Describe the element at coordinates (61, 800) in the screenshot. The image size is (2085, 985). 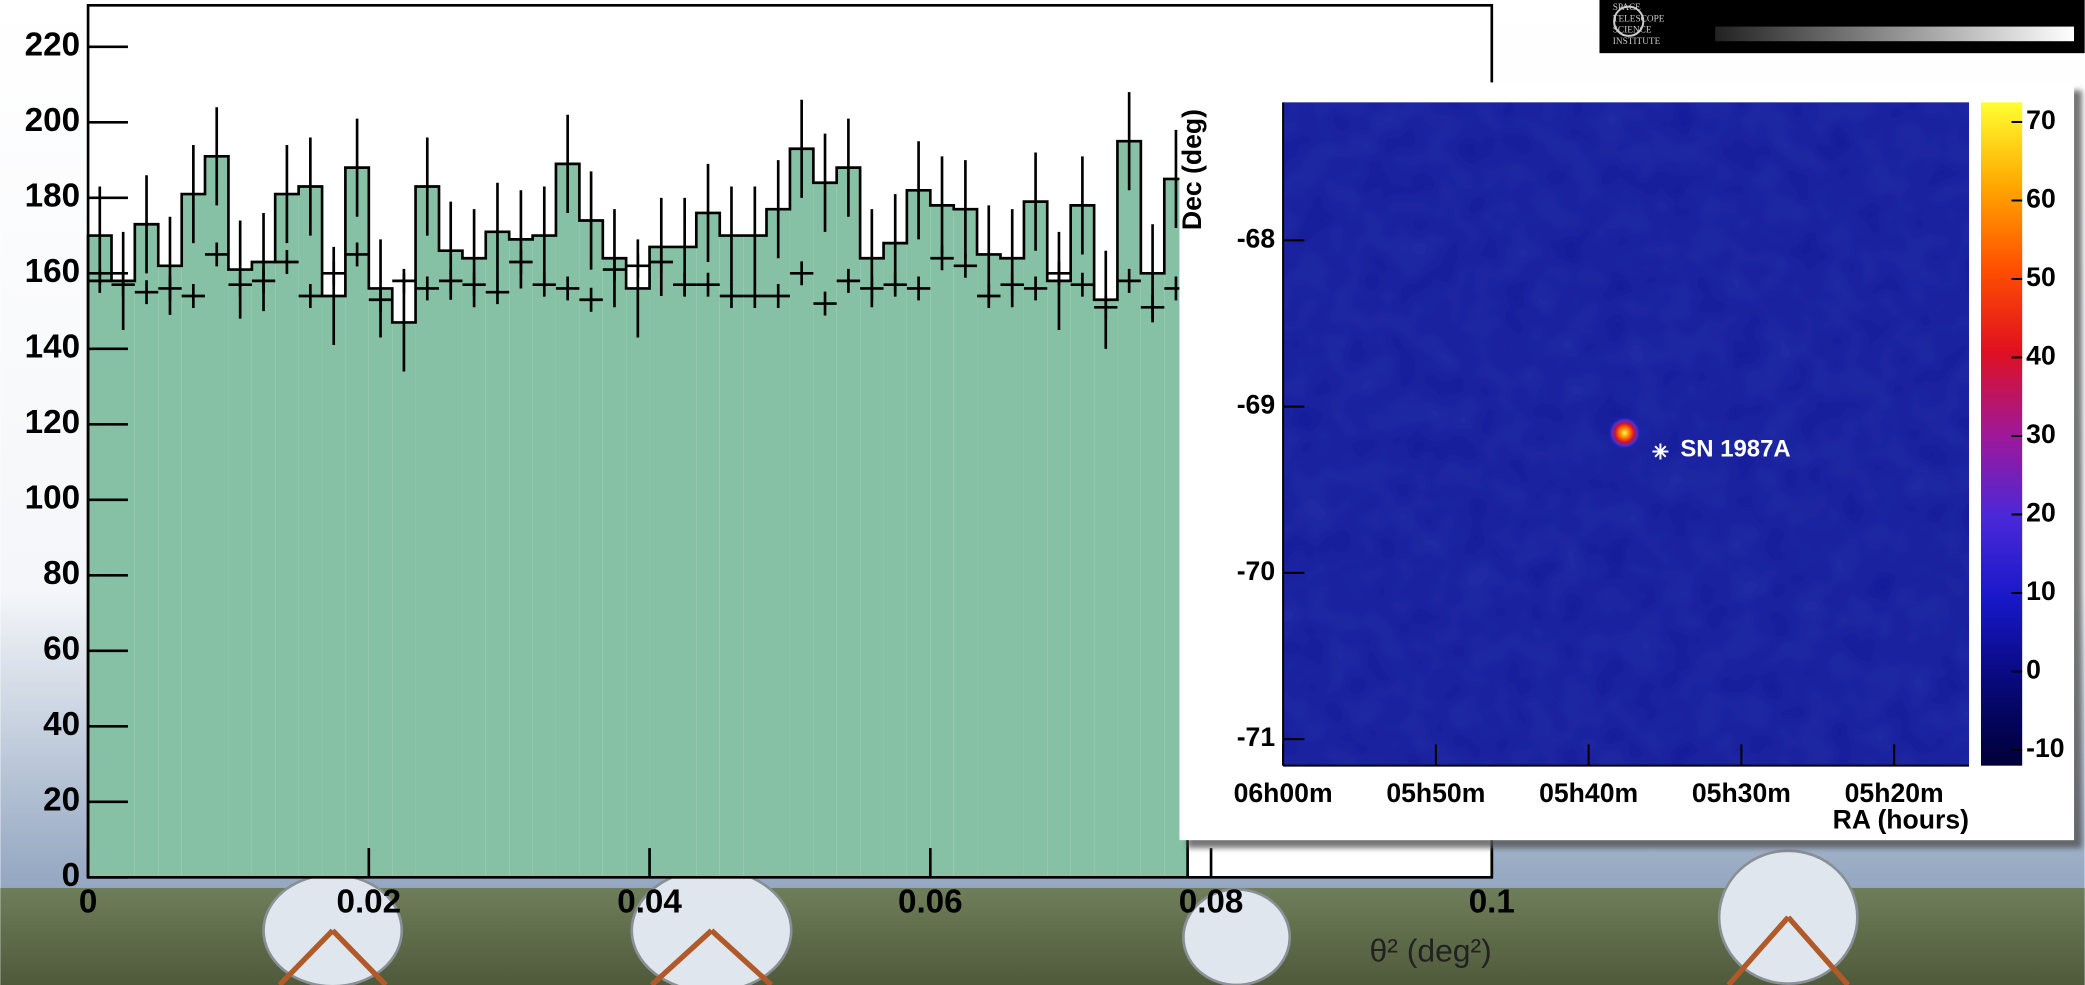
I see `y-tick-label: 20` at that location.